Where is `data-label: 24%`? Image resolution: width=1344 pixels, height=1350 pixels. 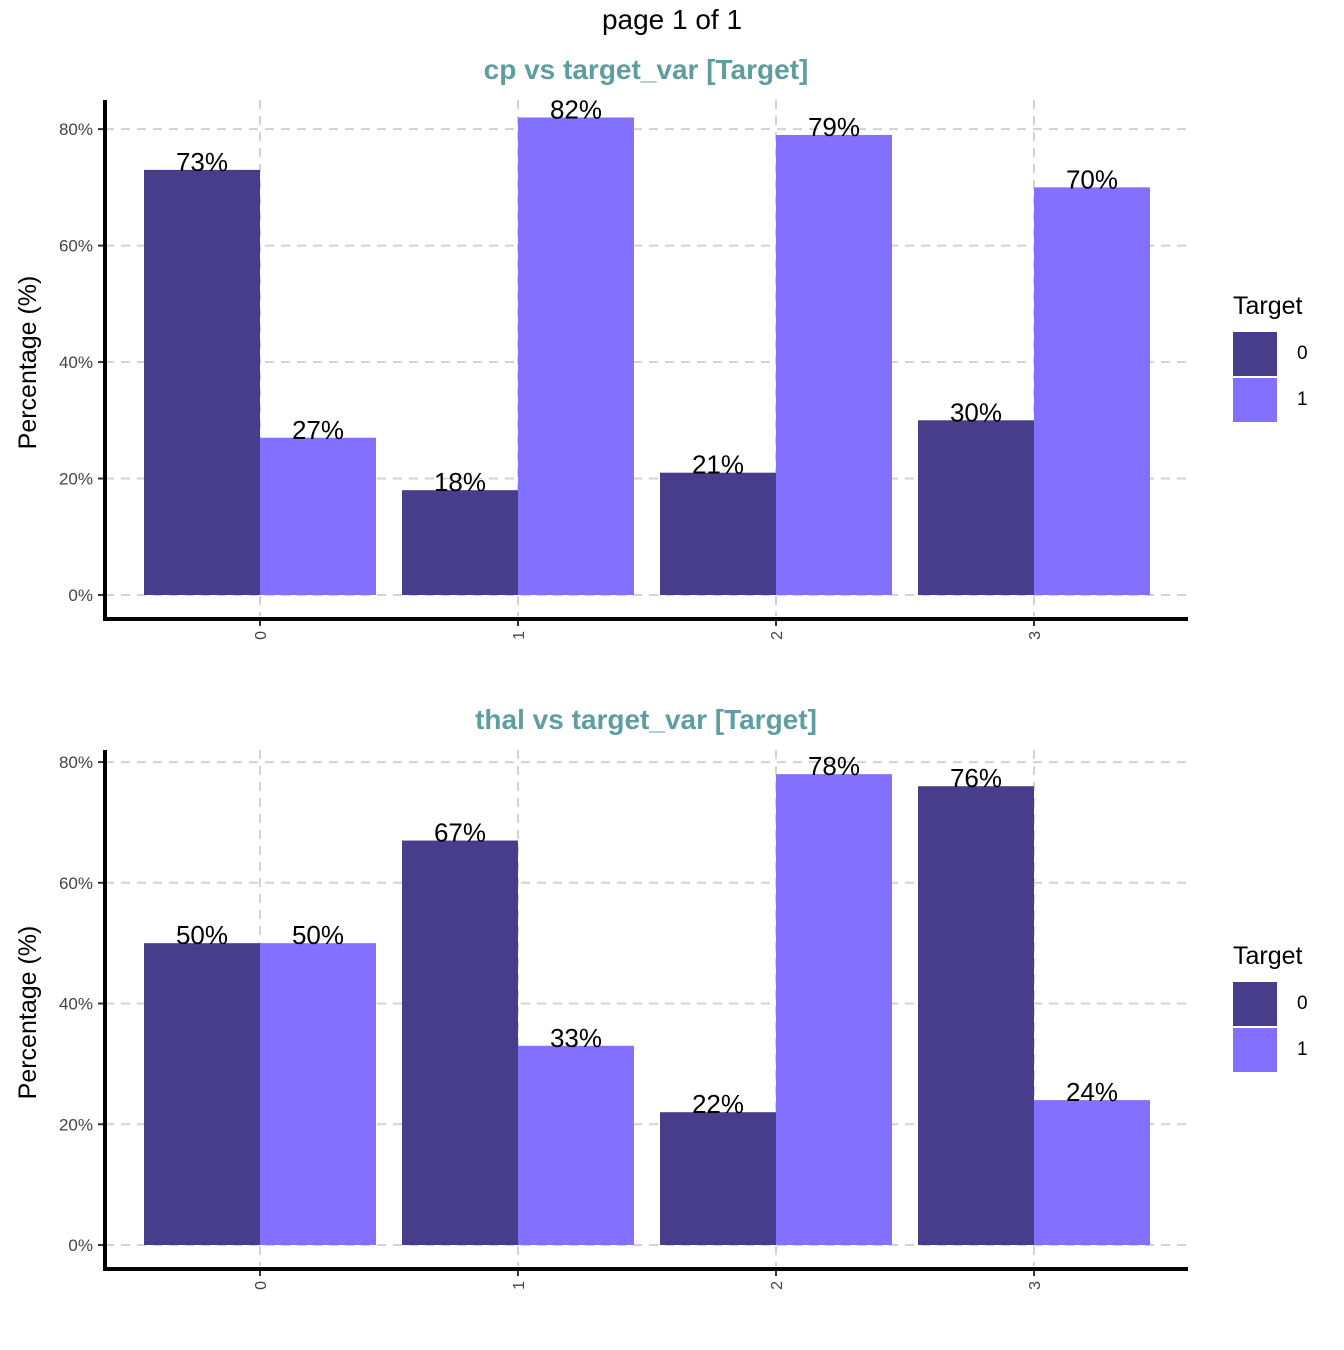
data-label: 24% is located at coordinates (1092, 1092).